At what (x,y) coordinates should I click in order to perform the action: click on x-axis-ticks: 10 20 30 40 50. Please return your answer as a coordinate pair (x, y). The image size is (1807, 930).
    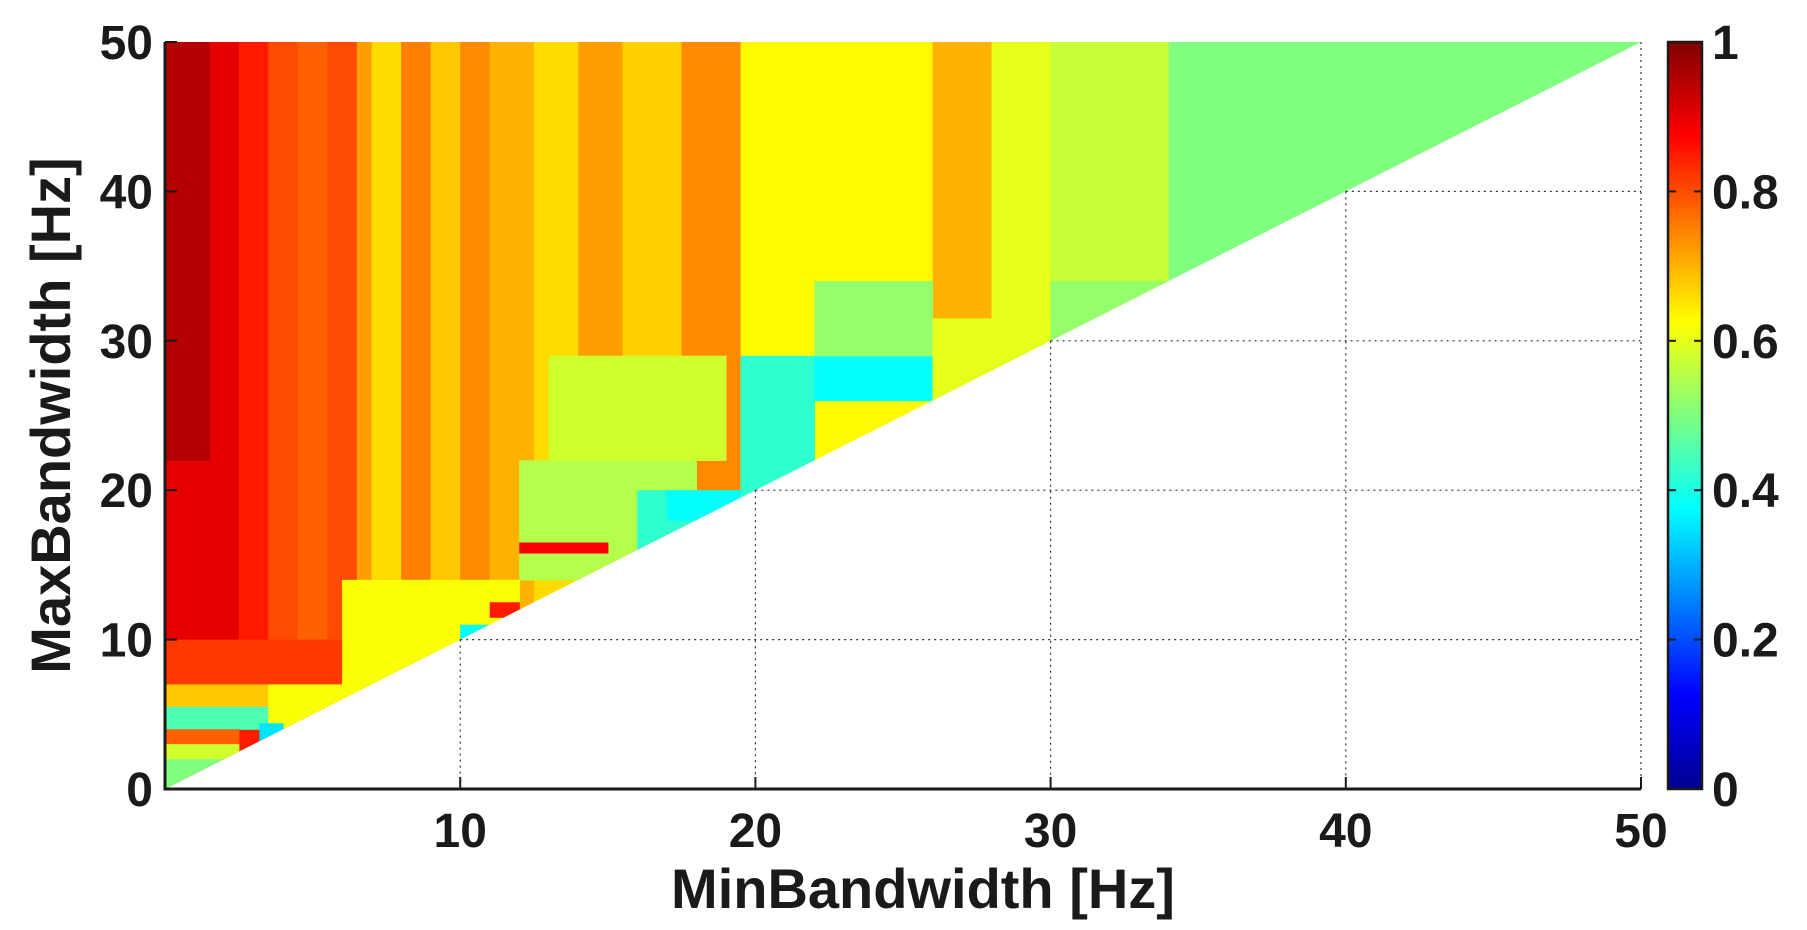
    Looking at the image, I should click on (1051, 817).